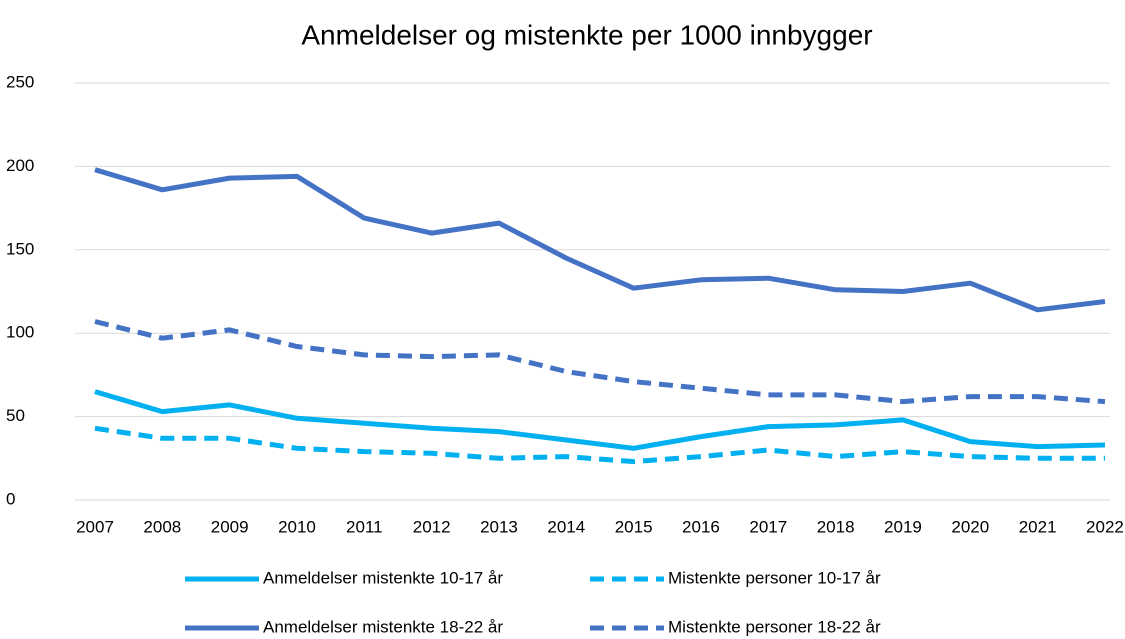 The width and height of the screenshot is (1125, 639). Describe the element at coordinates (903, 526) in the screenshot. I see `x-tick-label: 2019` at that location.